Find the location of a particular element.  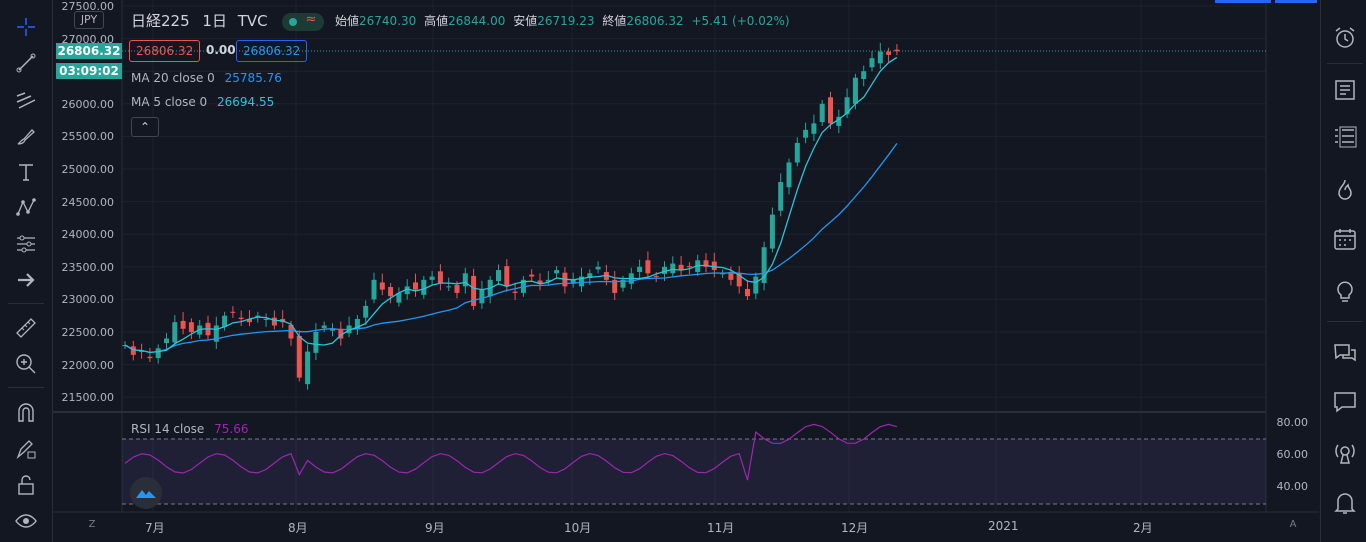

rsi-axis-label: 80.00 is located at coordinates (1292, 422).